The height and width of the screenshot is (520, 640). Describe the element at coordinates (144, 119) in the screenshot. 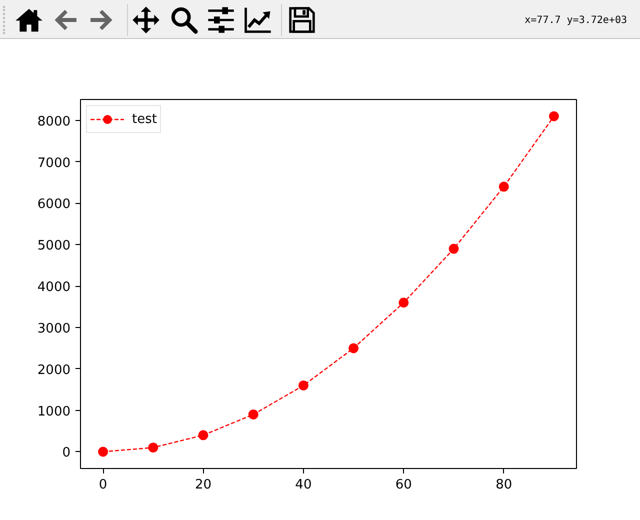

I see `legend-label: test` at that location.